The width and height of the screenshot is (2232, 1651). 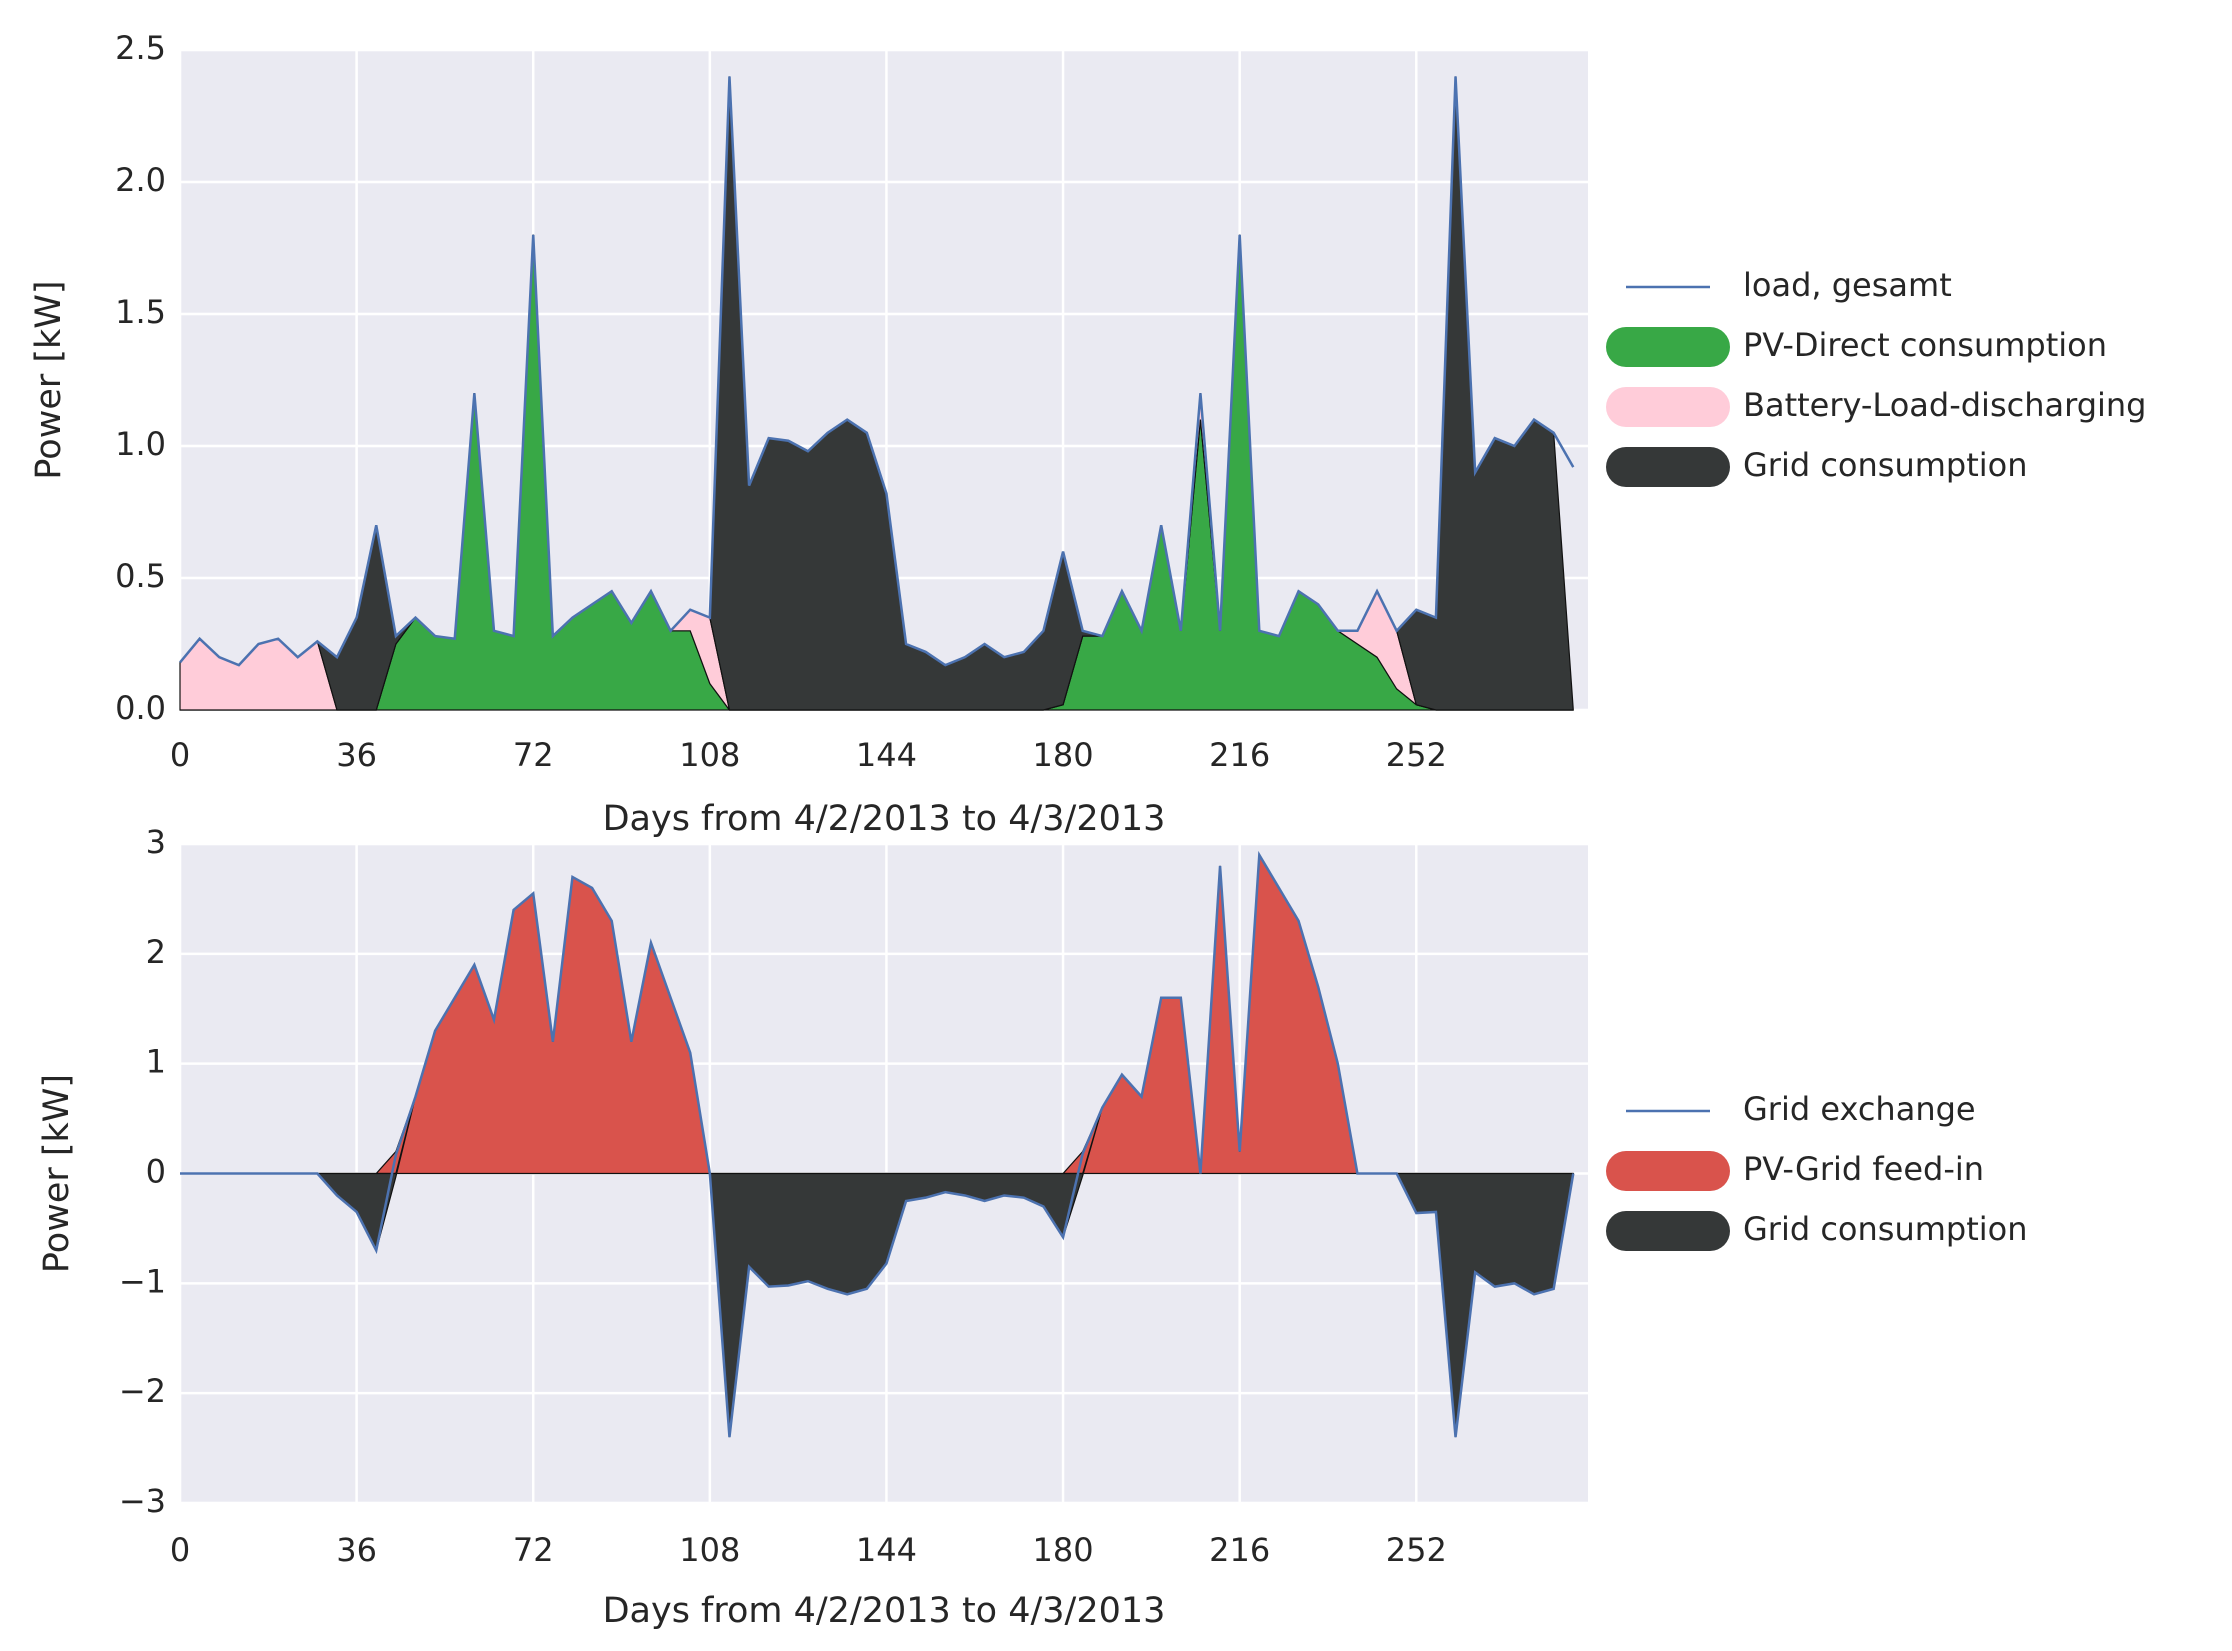 What do you see at coordinates (156, 842) in the screenshot?
I see `y-tick-label: 3` at bounding box center [156, 842].